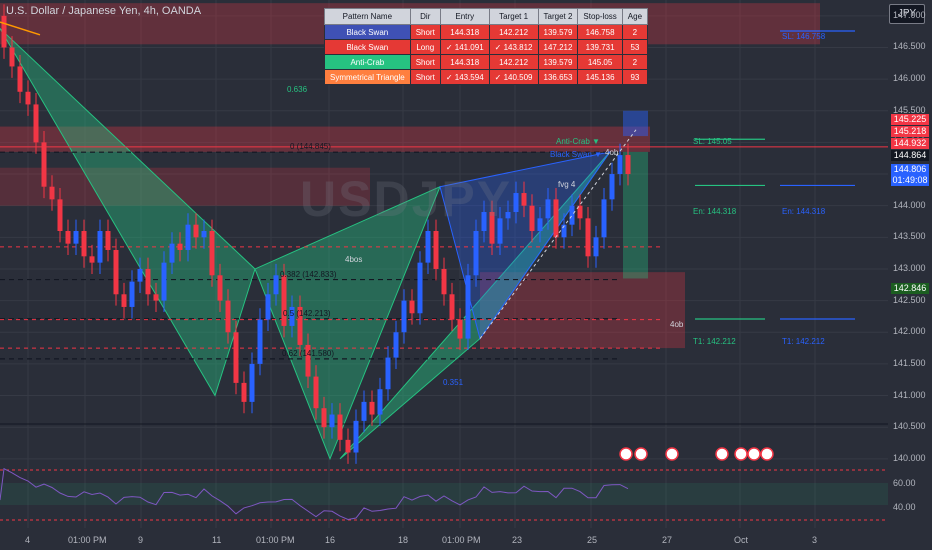 The height and width of the screenshot is (550, 932). I want to click on fib-level-label: 0.5 (142.213), so click(307, 313).